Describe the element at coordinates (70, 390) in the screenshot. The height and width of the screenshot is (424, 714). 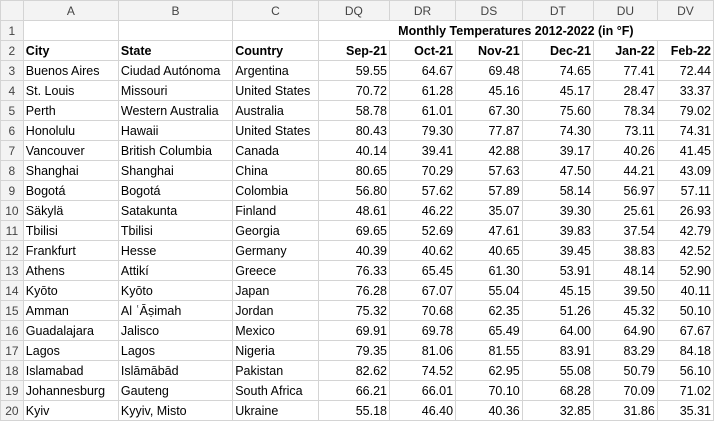
I see `city-cell: Johannesburg` at that location.